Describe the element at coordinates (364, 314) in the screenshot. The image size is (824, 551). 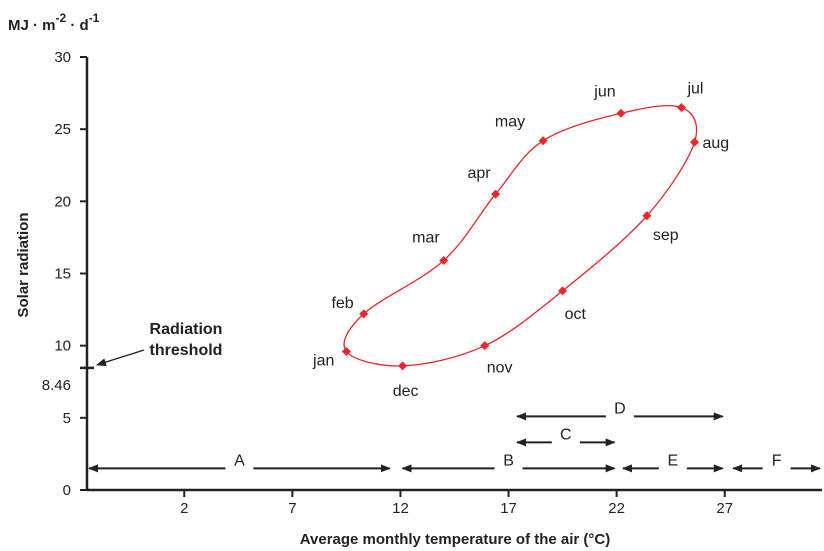
I see `point-feb` at that location.